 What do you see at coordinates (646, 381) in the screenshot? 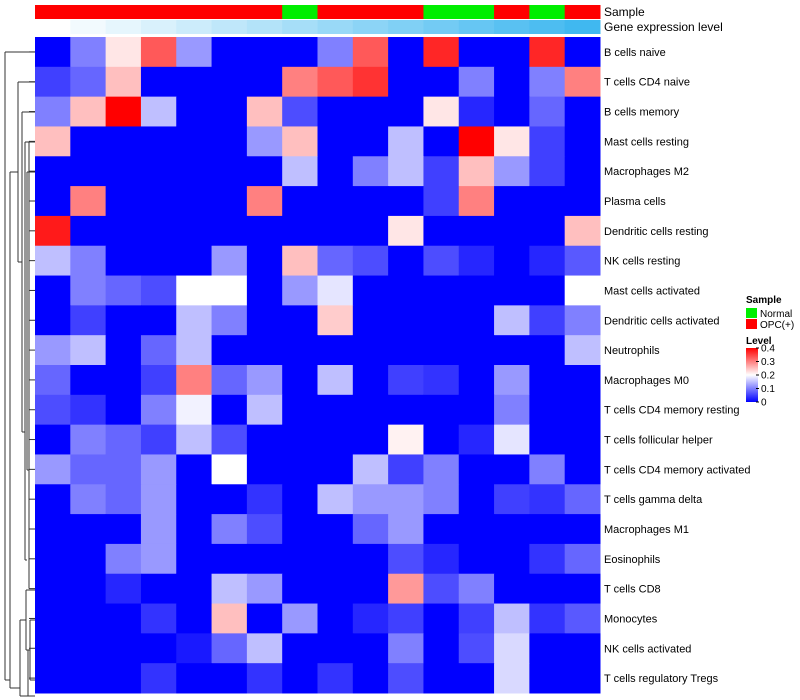
I see `row-label: Macrophages M0` at bounding box center [646, 381].